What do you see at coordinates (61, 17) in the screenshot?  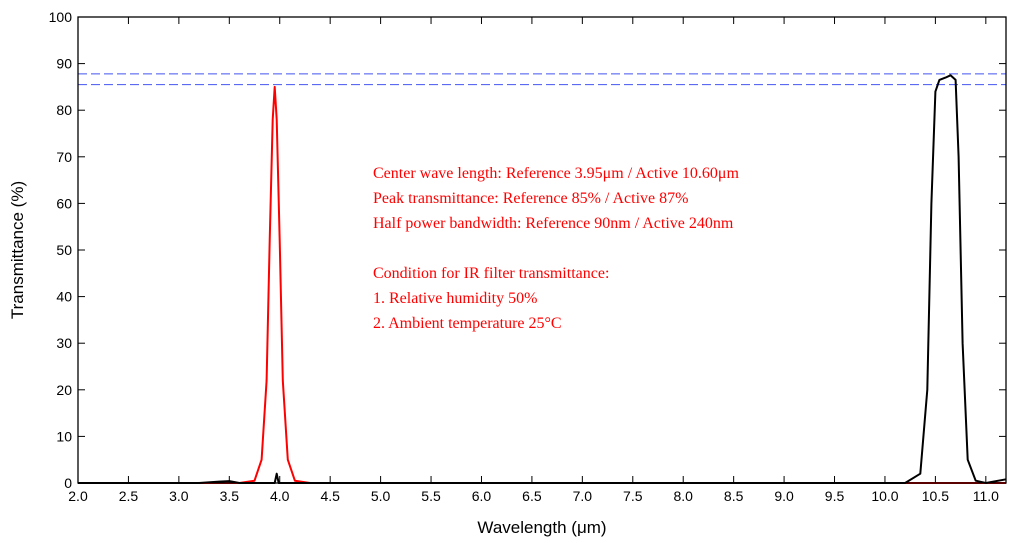 I see `y-tick-label: 100` at bounding box center [61, 17].